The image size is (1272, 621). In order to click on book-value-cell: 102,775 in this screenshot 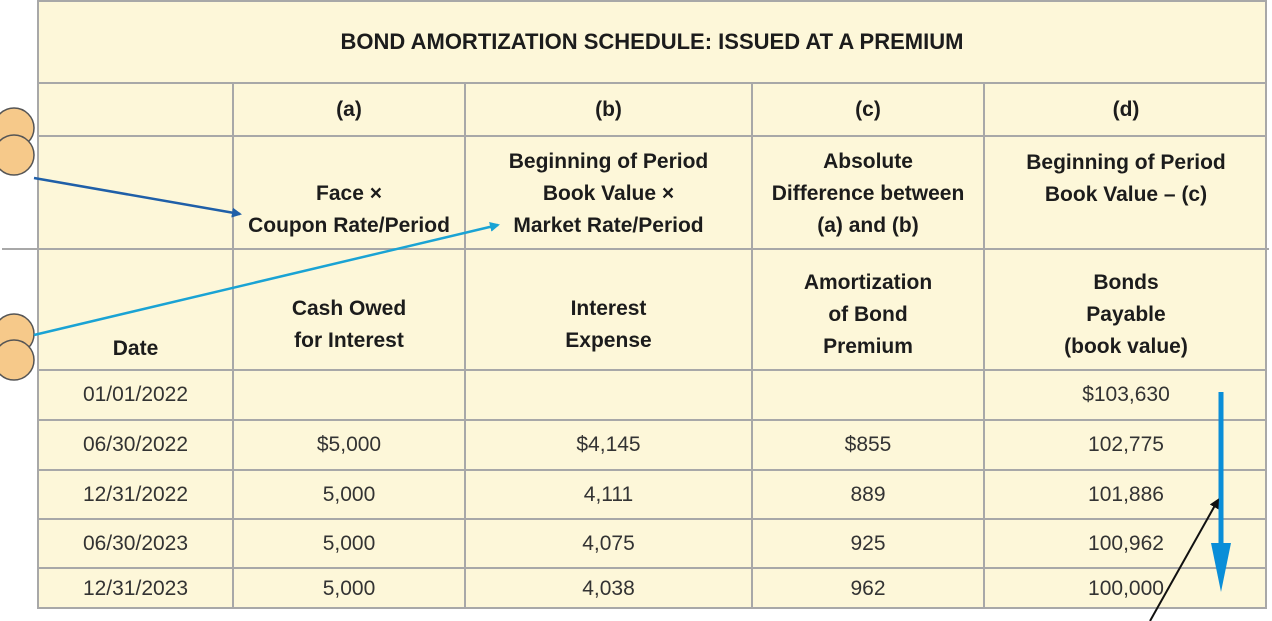, I will do `click(1126, 444)`.